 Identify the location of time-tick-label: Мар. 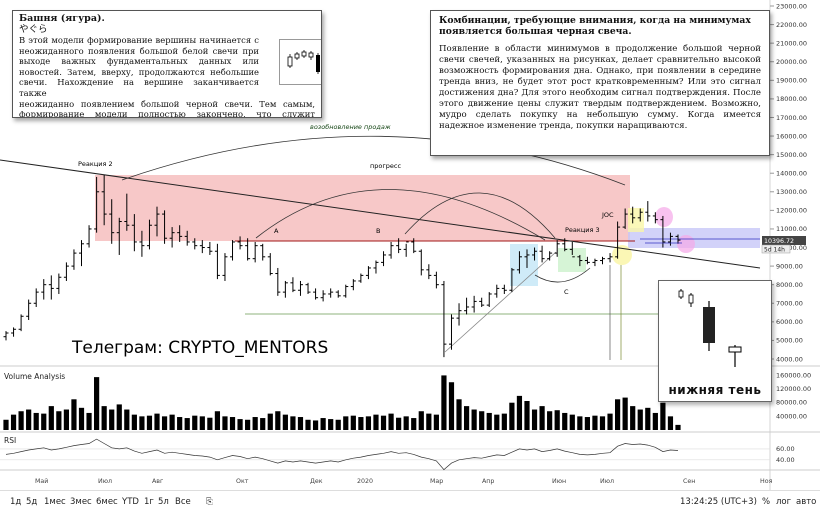
(436, 481).